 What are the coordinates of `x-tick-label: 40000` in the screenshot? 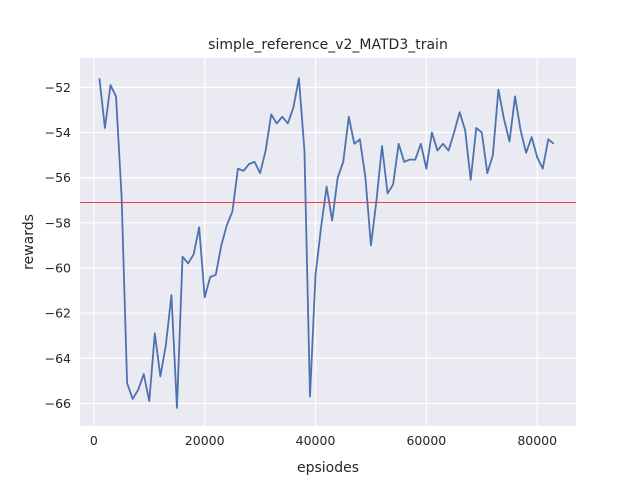 It's located at (316, 440).